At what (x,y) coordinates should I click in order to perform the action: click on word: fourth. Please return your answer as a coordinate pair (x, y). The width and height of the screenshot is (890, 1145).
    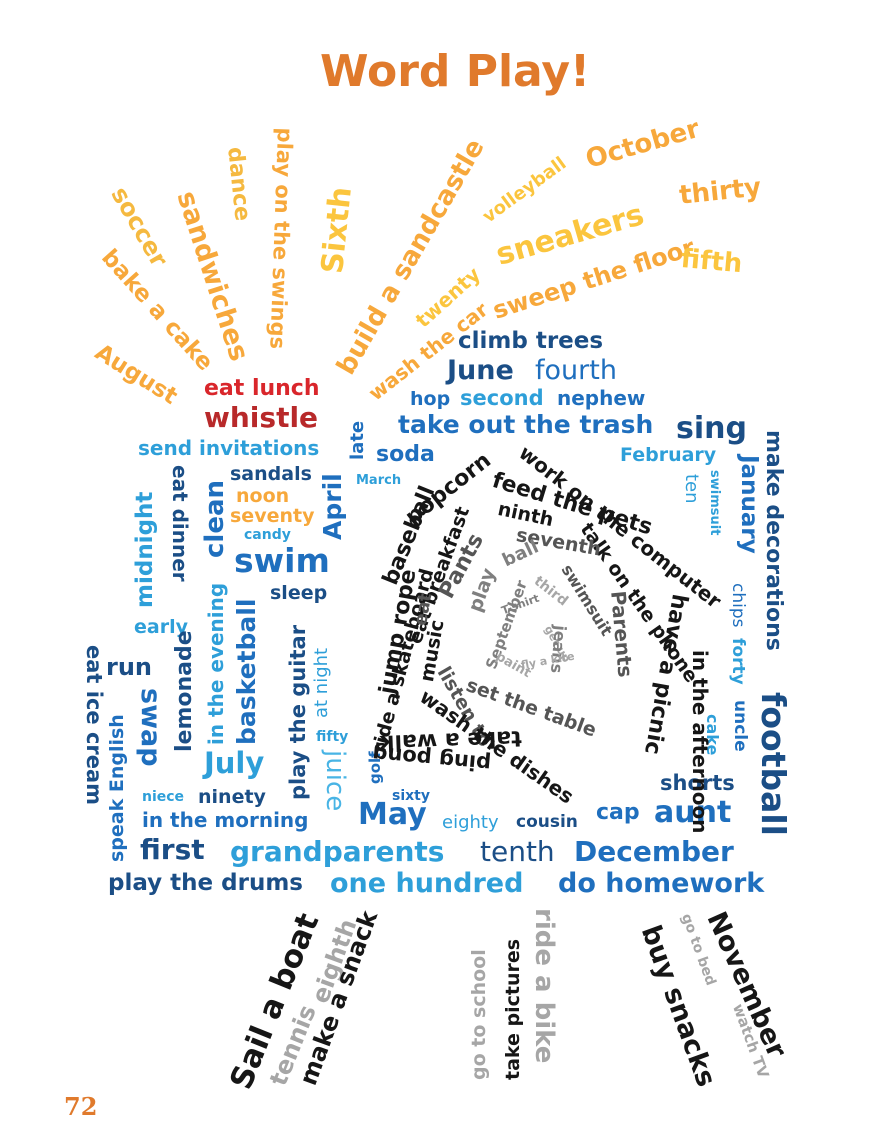
    Looking at the image, I should click on (576, 370).